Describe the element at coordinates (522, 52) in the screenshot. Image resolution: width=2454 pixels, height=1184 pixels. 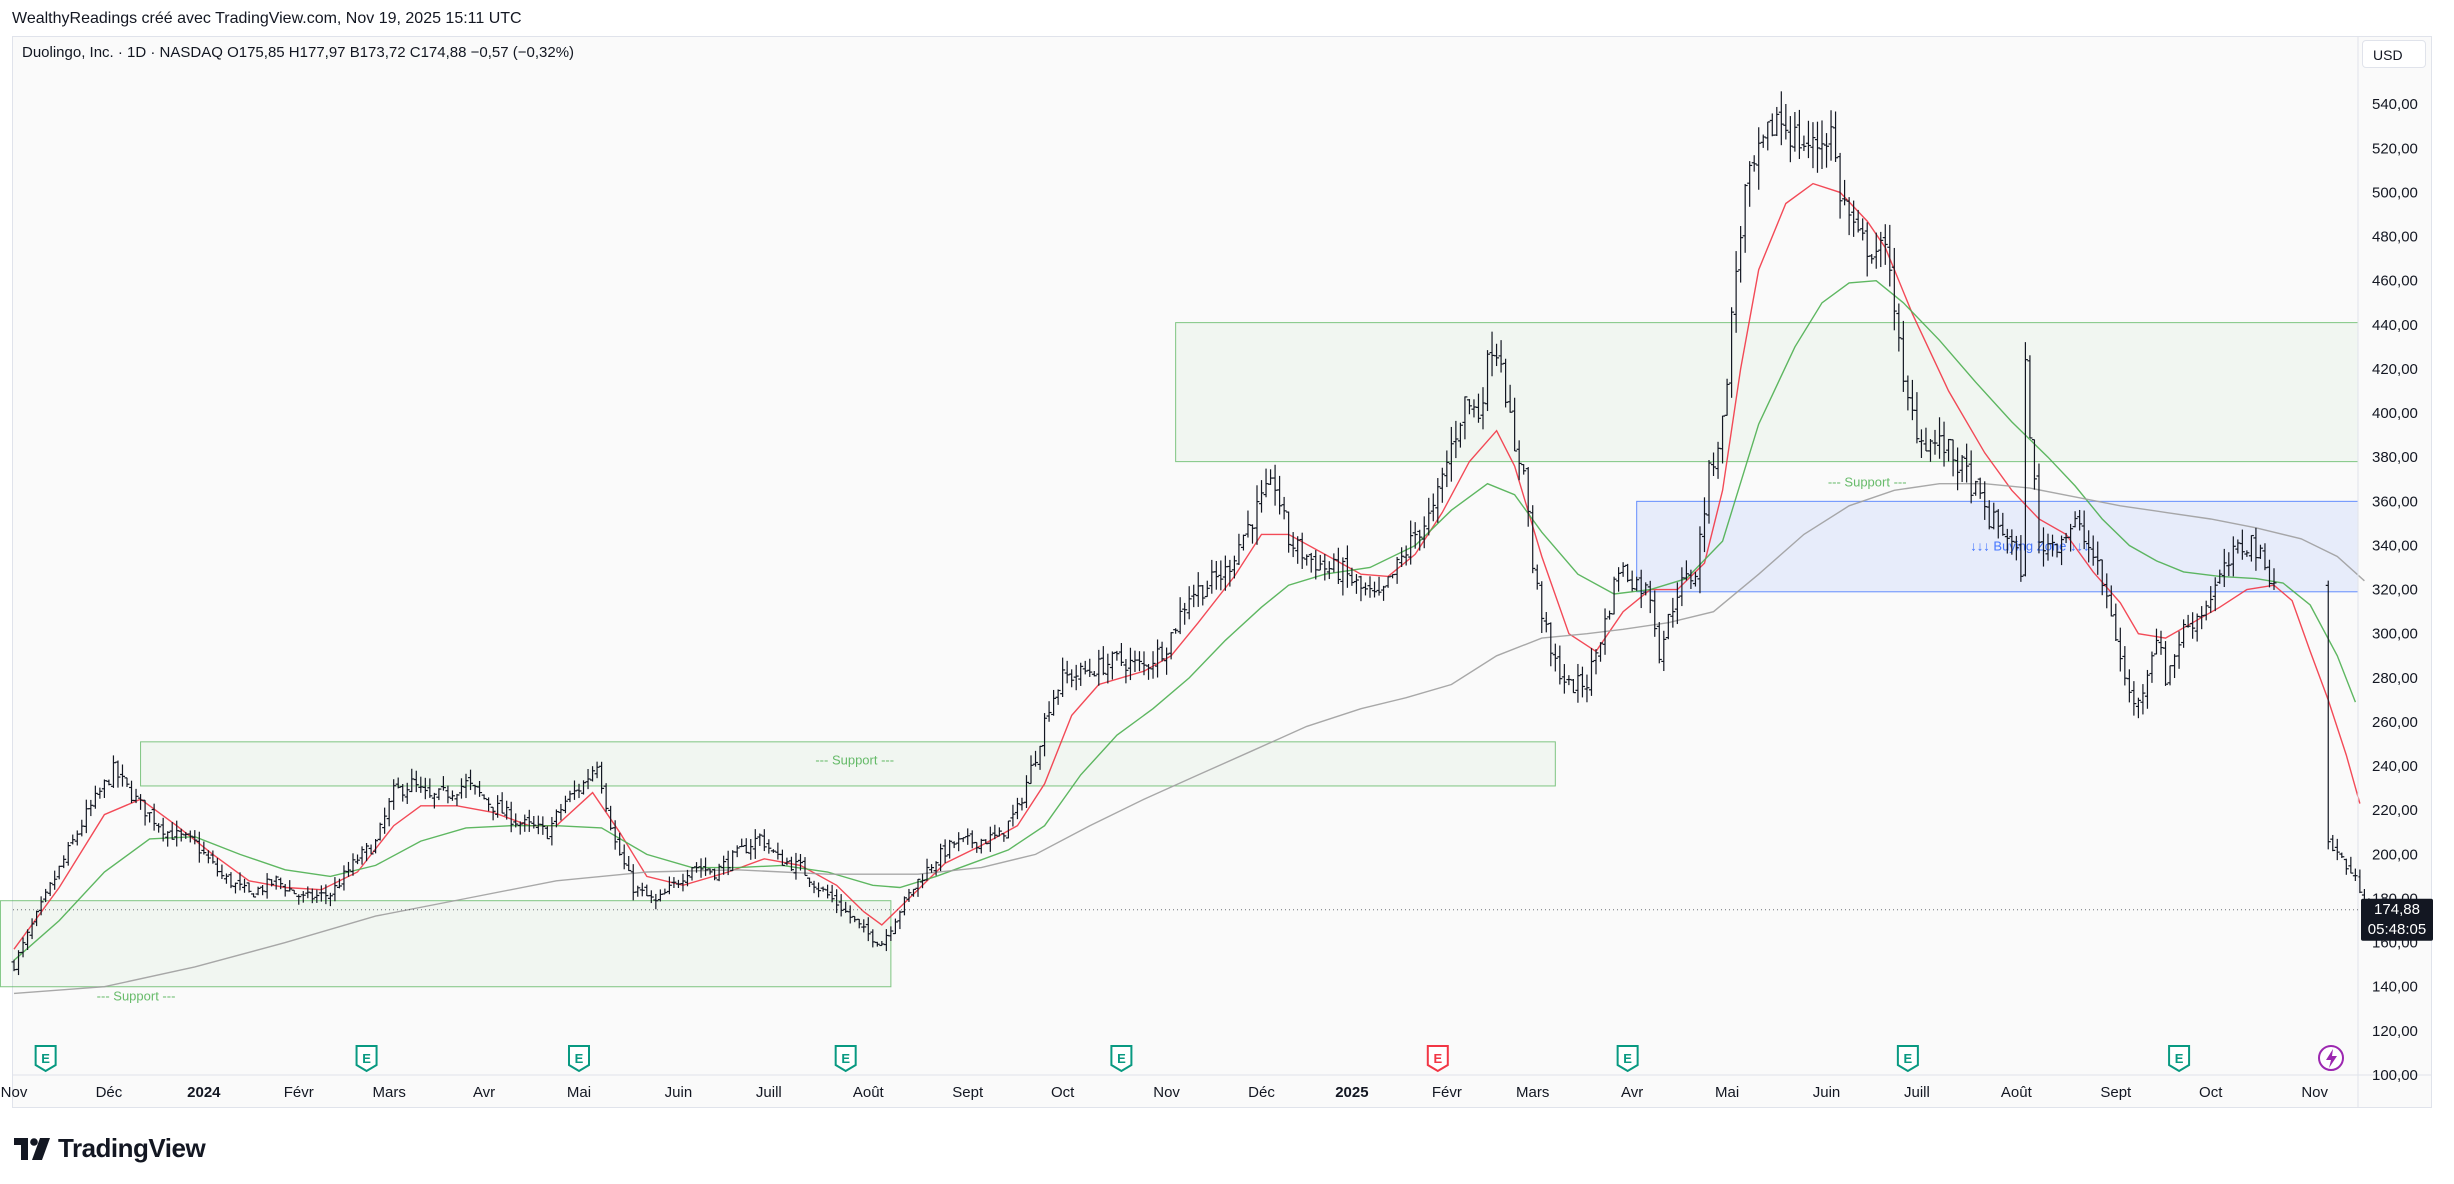
I see `change-value: −0,57 (−0,32%)` at that location.